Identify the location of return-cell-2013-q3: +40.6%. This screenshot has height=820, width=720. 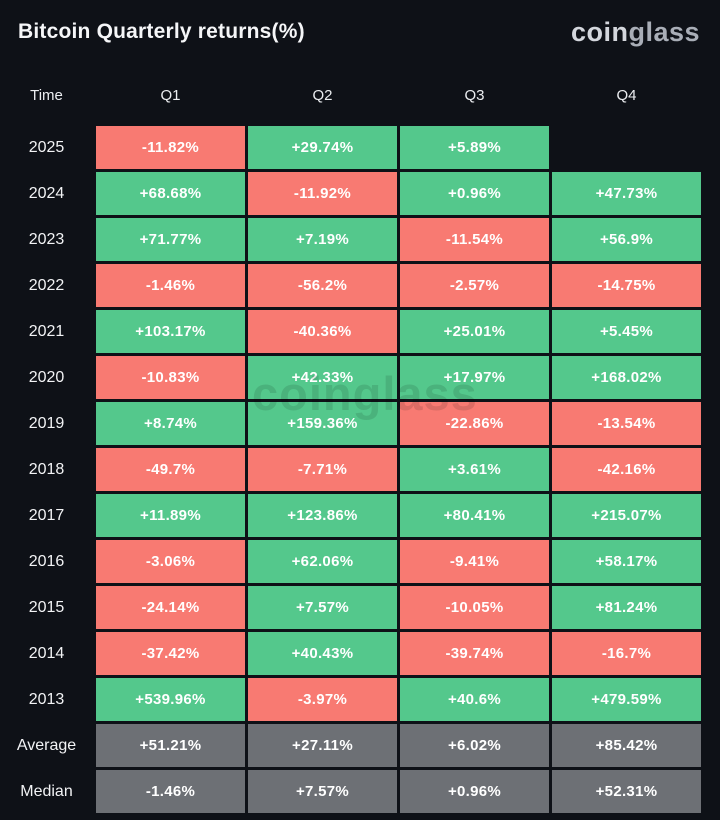
(474, 699).